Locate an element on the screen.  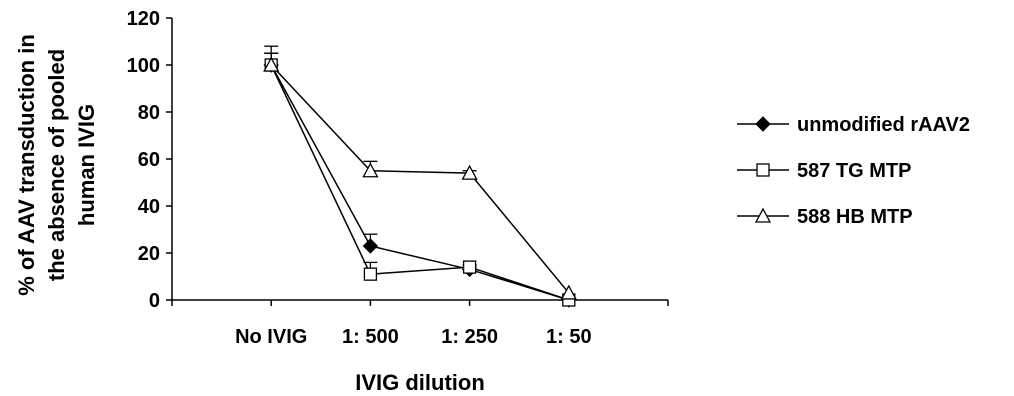
legend-entry: 588 HB MTP is located at coordinates (825, 217).